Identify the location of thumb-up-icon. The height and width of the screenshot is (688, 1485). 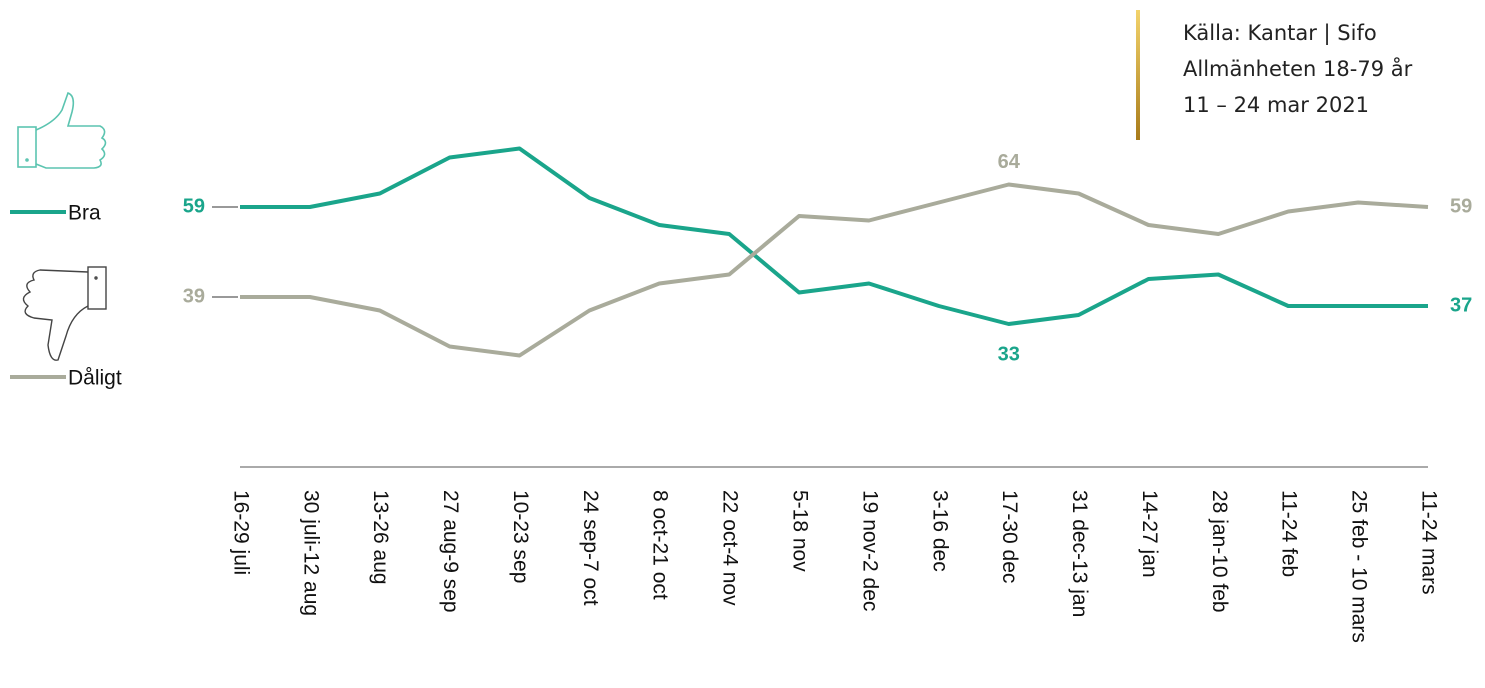
(62, 130).